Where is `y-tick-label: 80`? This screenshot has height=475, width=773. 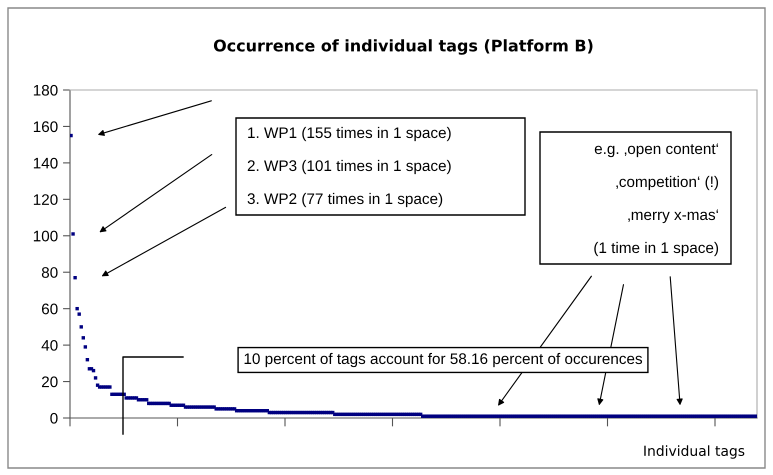 y-tick-label: 80 is located at coordinates (50, 272).